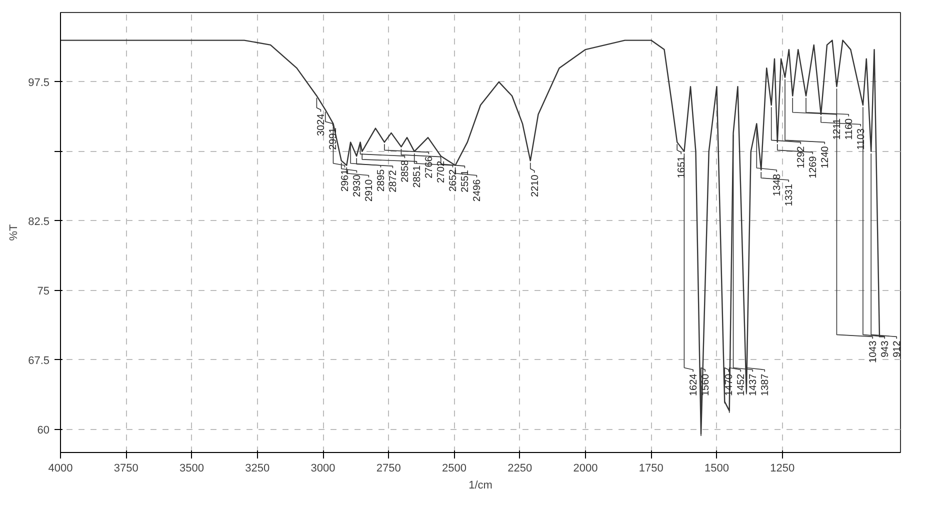 The height and width of the screenshot is (527, 935). I want to click on annotation: 1211, so click(838, 129).